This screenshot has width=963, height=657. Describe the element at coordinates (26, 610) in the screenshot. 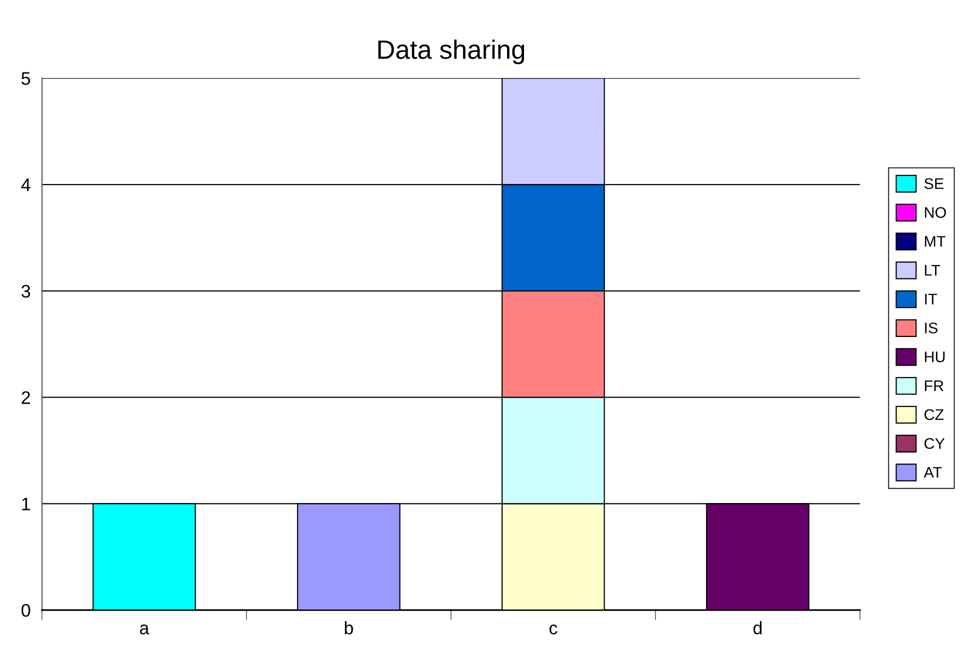

I see `y-tick-label: 0` at that location.